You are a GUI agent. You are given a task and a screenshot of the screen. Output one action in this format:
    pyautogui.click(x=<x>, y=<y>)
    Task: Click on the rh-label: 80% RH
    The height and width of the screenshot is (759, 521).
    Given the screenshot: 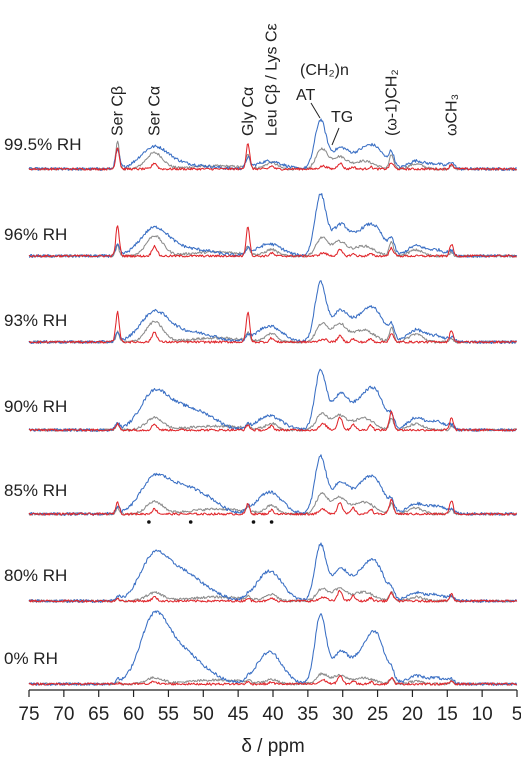 What is the action you would take?
    pyautogui.click(x=35, y=575)
    